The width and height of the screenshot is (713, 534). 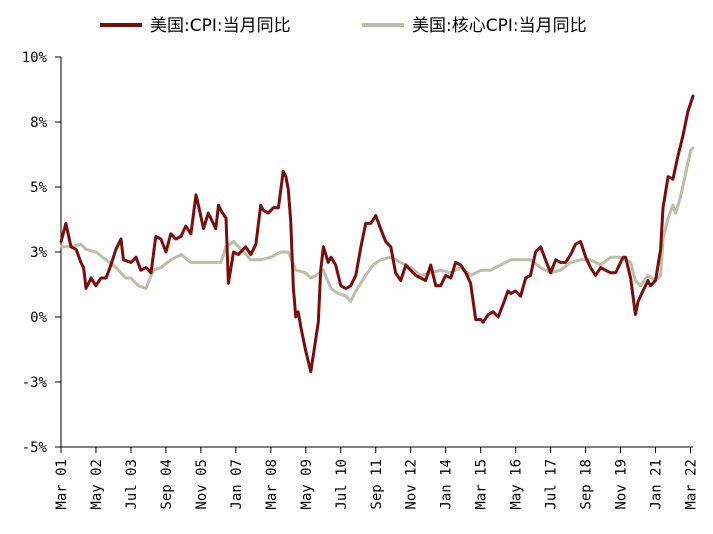 What do you see at coordinates (38, 188) in the screenshot?
I see `y-tick-label: 5%` at bounding box center [38, 188].